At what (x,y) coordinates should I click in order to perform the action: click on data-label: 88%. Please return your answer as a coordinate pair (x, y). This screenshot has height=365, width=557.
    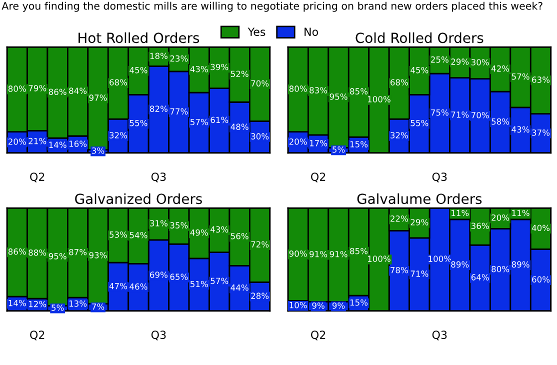
    Looking at the image, I should click on (37, 252).